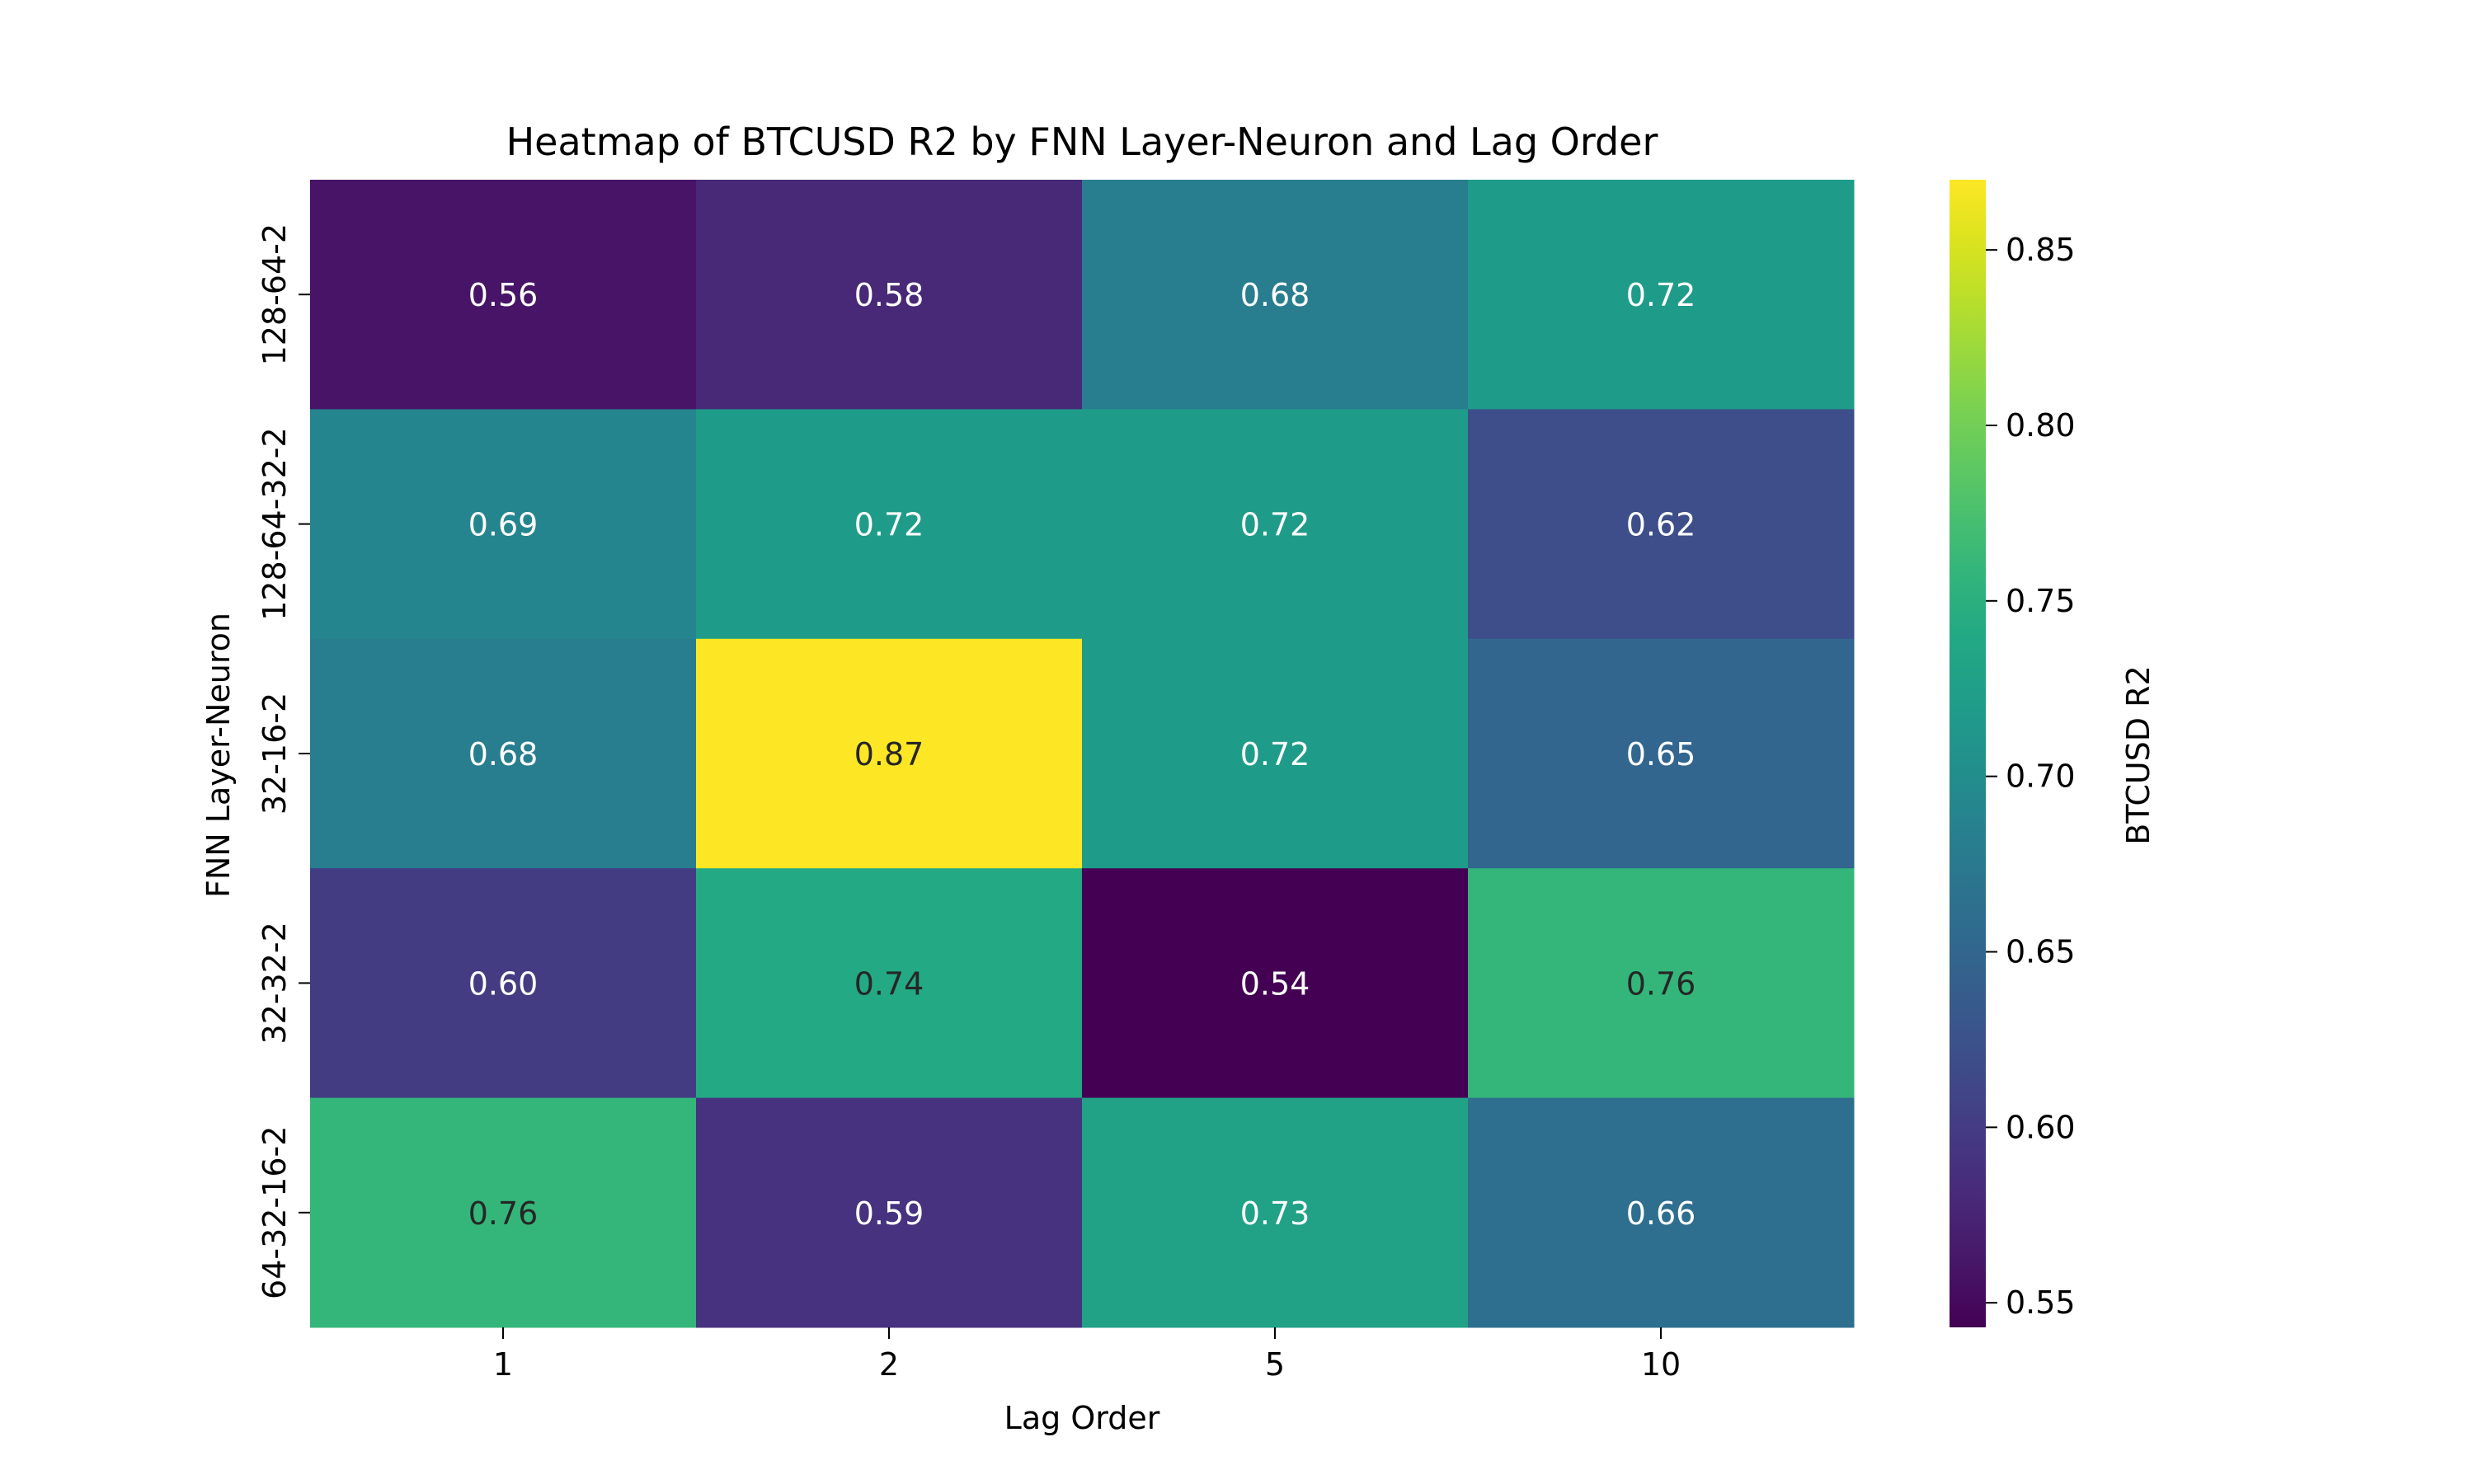 This screenshot has height=1484, width=2474. Describe the element at coordinates (2013, 753) in the screenshot. I see `colorbar: 0.55 0.60 0.65 0.70 0.75 0.80 0.85` at that location.